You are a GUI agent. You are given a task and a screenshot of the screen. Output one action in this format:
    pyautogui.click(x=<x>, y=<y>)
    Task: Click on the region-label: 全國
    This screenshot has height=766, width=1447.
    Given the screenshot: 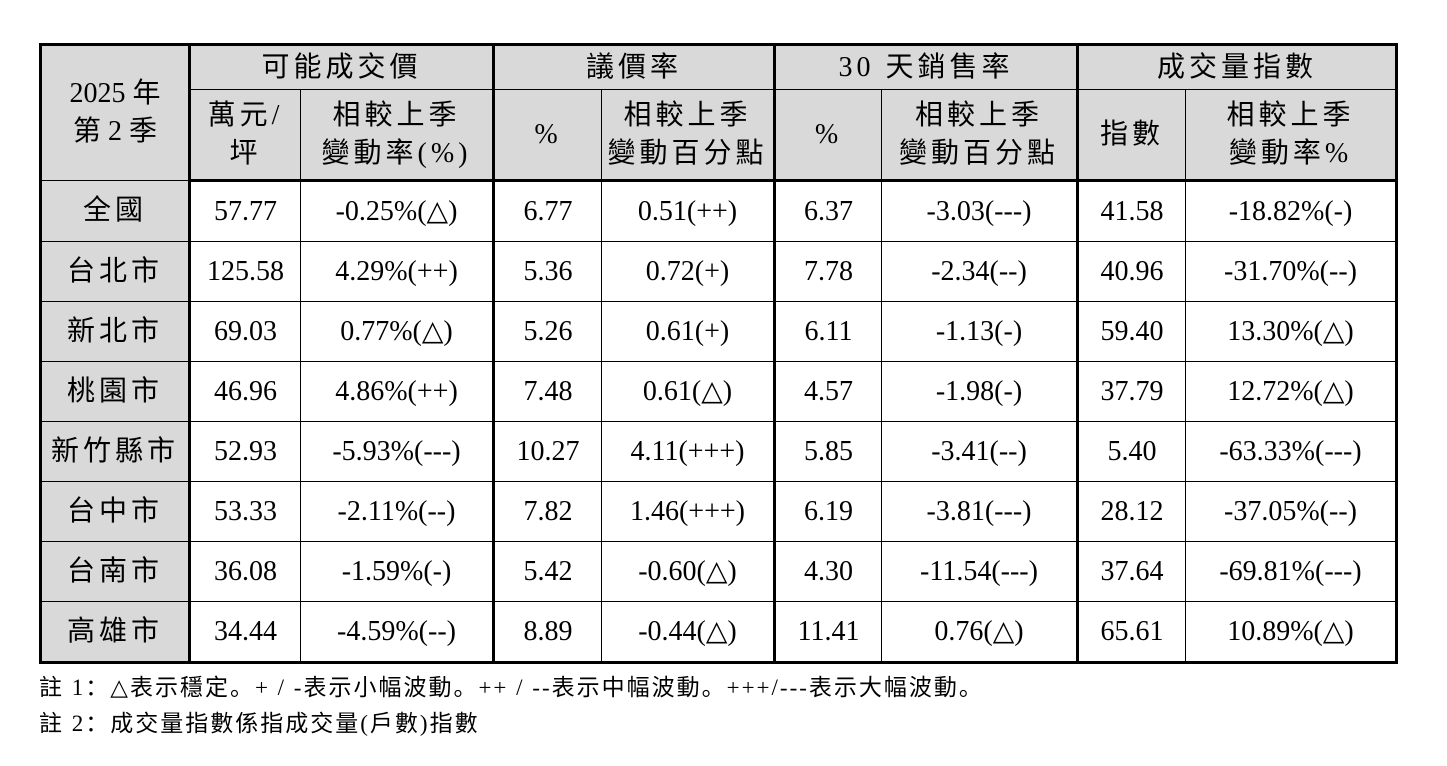 What is the action you would take?
    pyautogui.click(x=115, y=211)
    